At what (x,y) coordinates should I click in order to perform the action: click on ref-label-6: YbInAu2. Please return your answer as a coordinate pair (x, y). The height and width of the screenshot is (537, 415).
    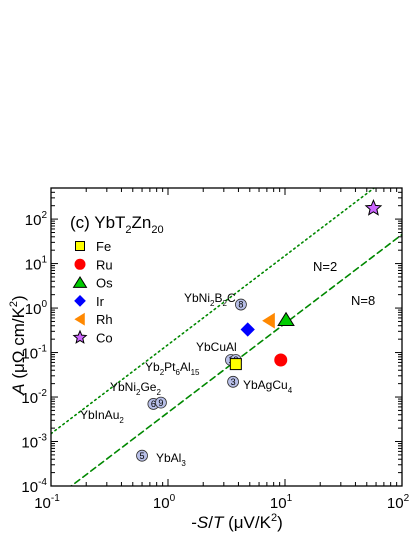
    Looking at the image, I should click on (102, 416).